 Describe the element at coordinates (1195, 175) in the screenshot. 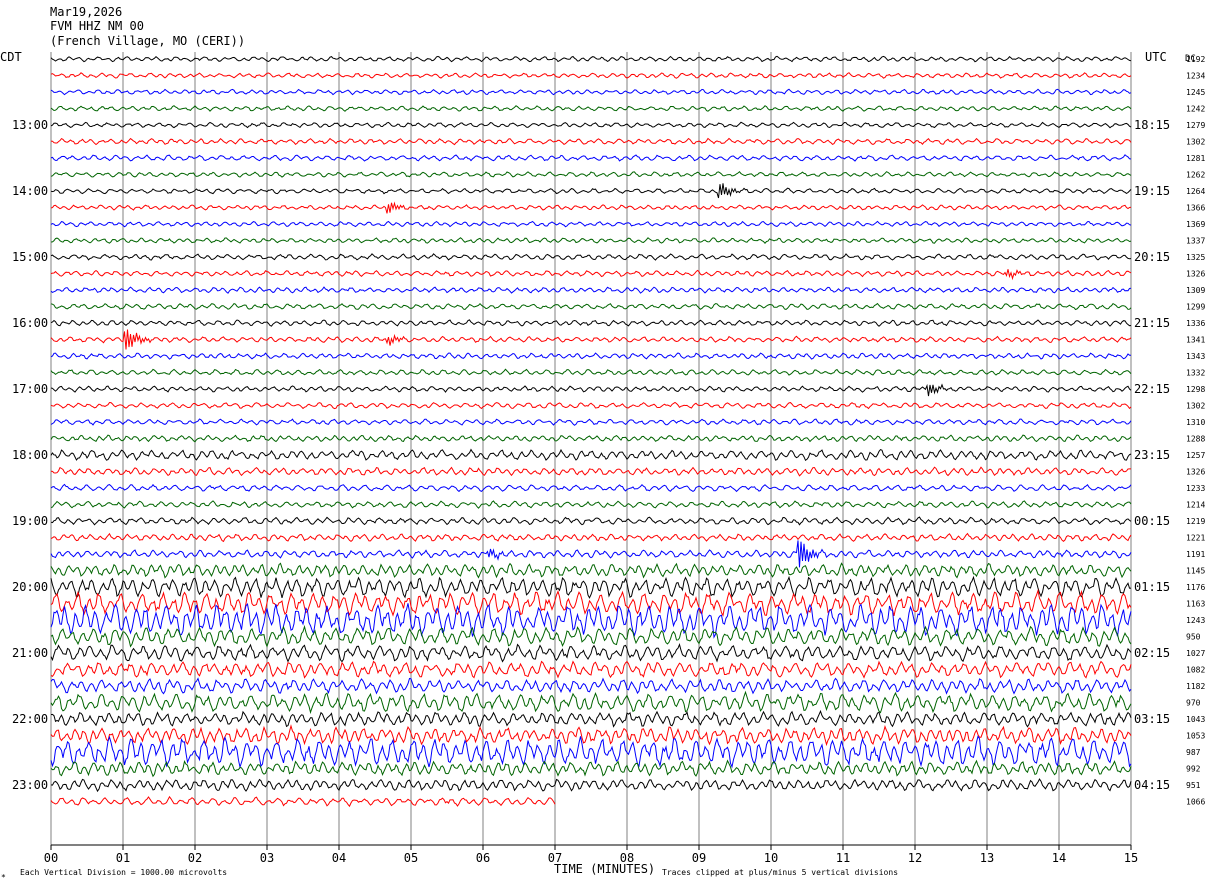

I see `dc-offset-label: 1262` at that location.